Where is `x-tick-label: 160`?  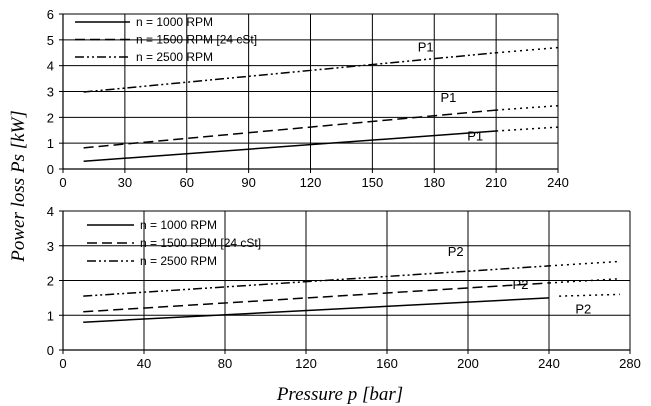
x-tick-label: 160 is located at coordinates (387, 363).